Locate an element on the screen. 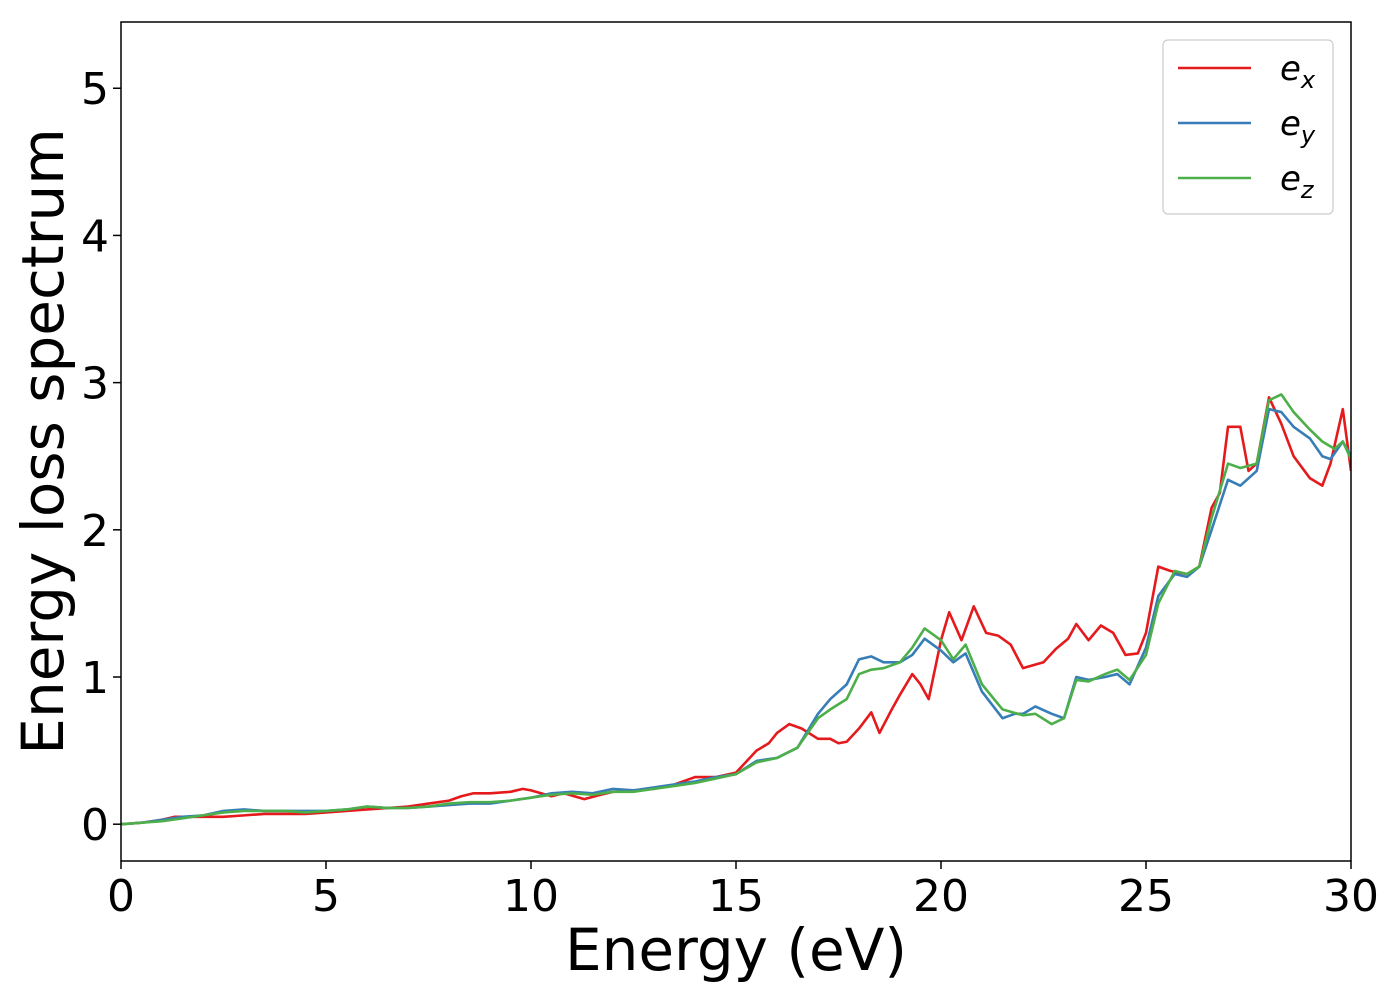  legend-label-ez: ez is located at coordinates (1297, 181).